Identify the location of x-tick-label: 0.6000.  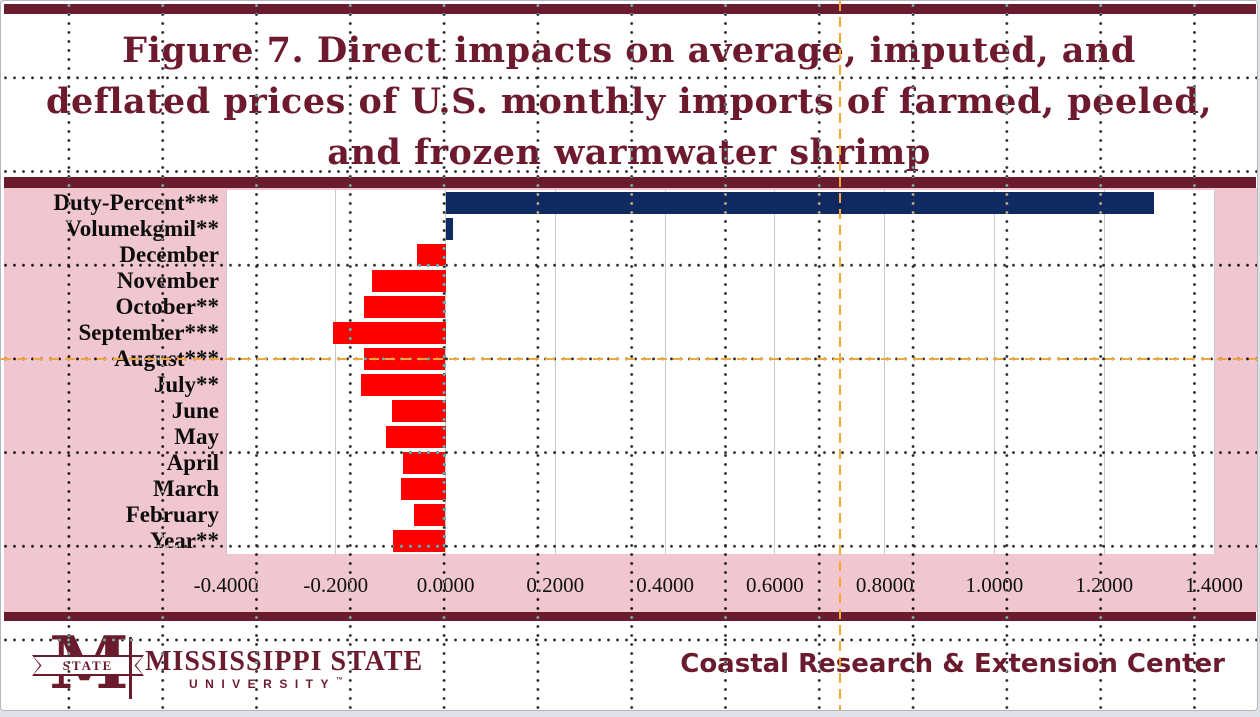
(775, 585).